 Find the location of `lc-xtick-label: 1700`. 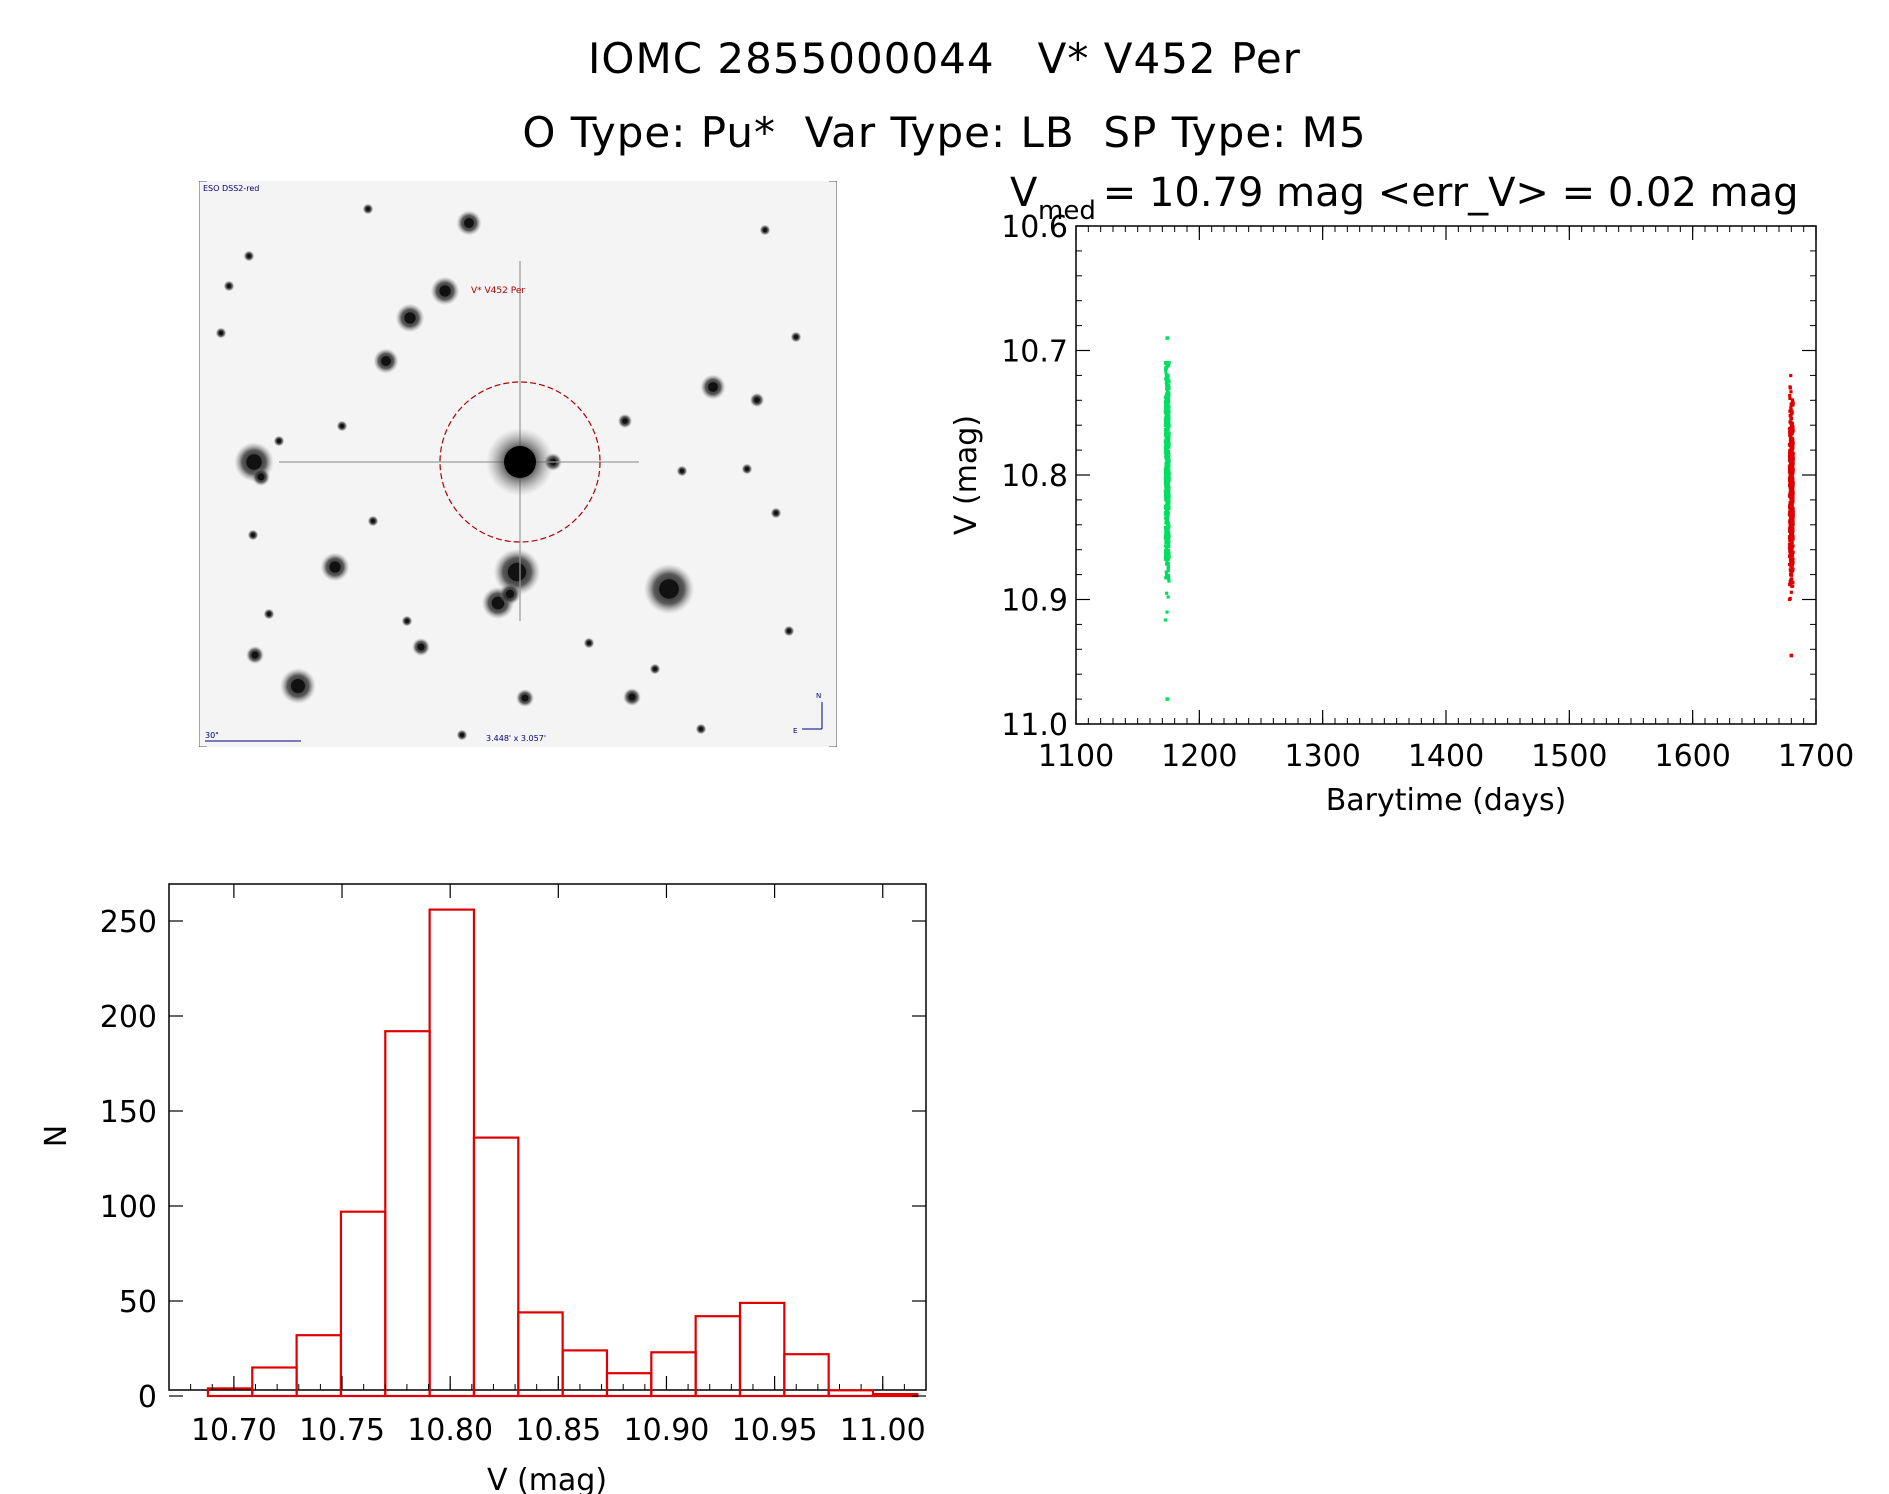

lc-xtick-label: 1700 is located at coordinates (1816, 756).